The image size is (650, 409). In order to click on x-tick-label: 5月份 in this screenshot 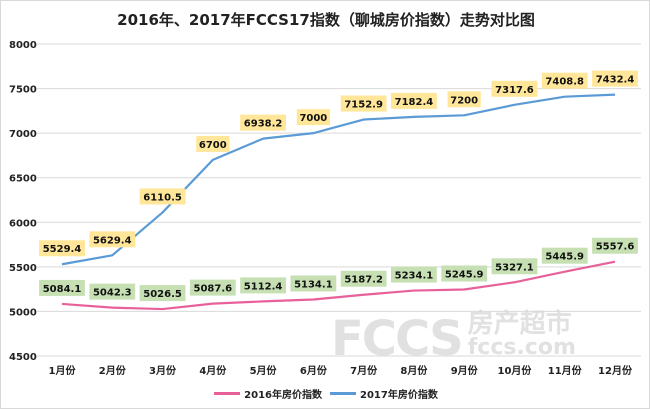, I will do `click(264, 370)`.